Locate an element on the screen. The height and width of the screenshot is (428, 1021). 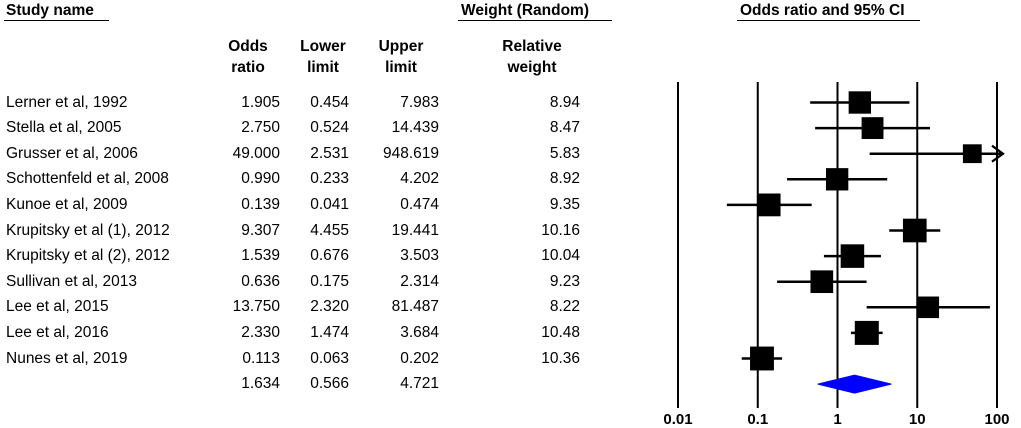
upper-limit-value: 4.721 is located at coordinates (419, 384).